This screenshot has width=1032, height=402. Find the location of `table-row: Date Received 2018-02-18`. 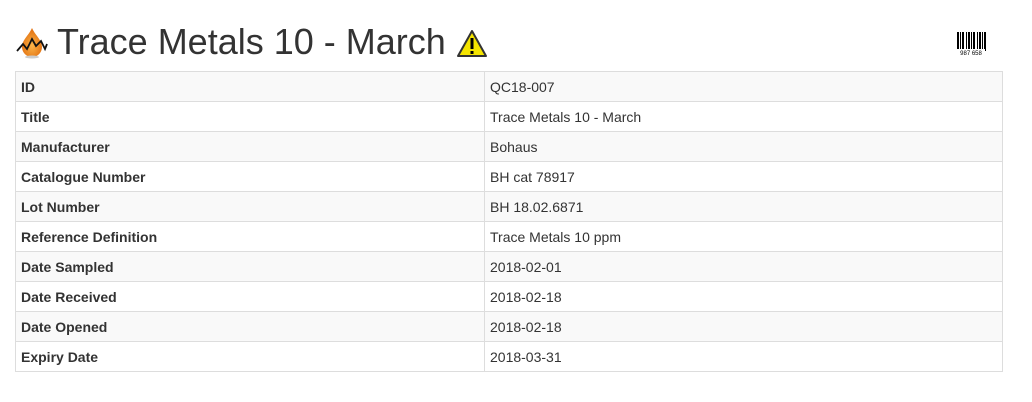

table-row: Date Received 2018-02-18 is located at coordinates (509, 296).